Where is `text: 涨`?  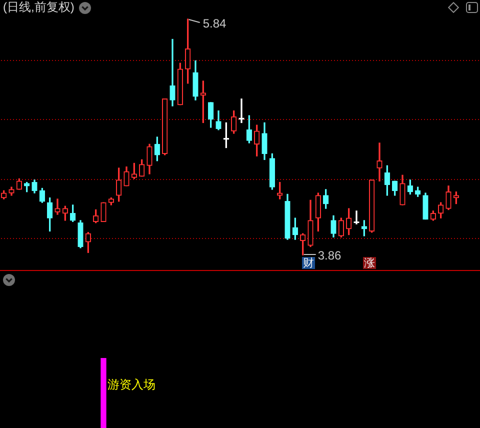
text: 涨 is located at coordinates (369, 264).